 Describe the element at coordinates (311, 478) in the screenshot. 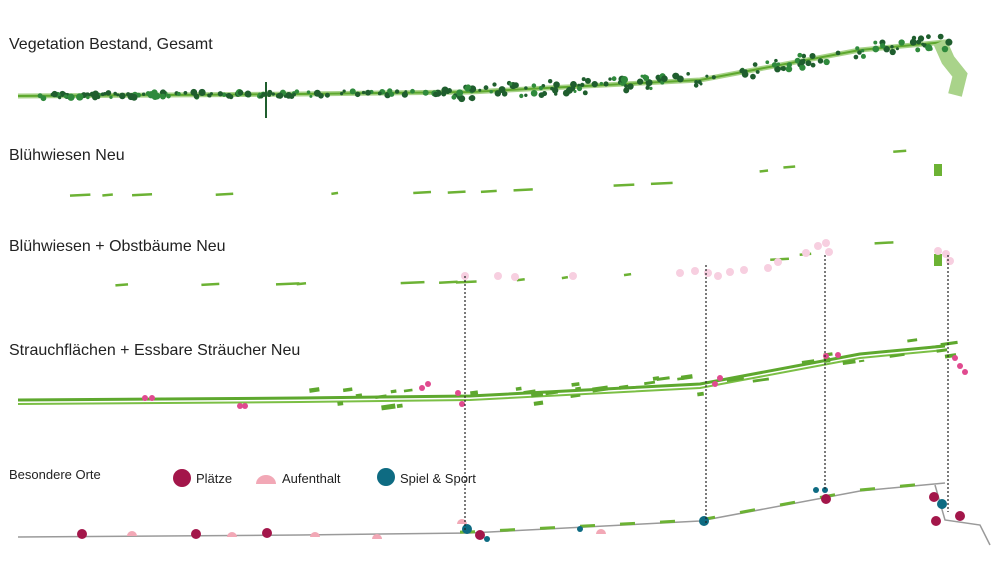

I see `legend-label: Aufenthalt` at that location.